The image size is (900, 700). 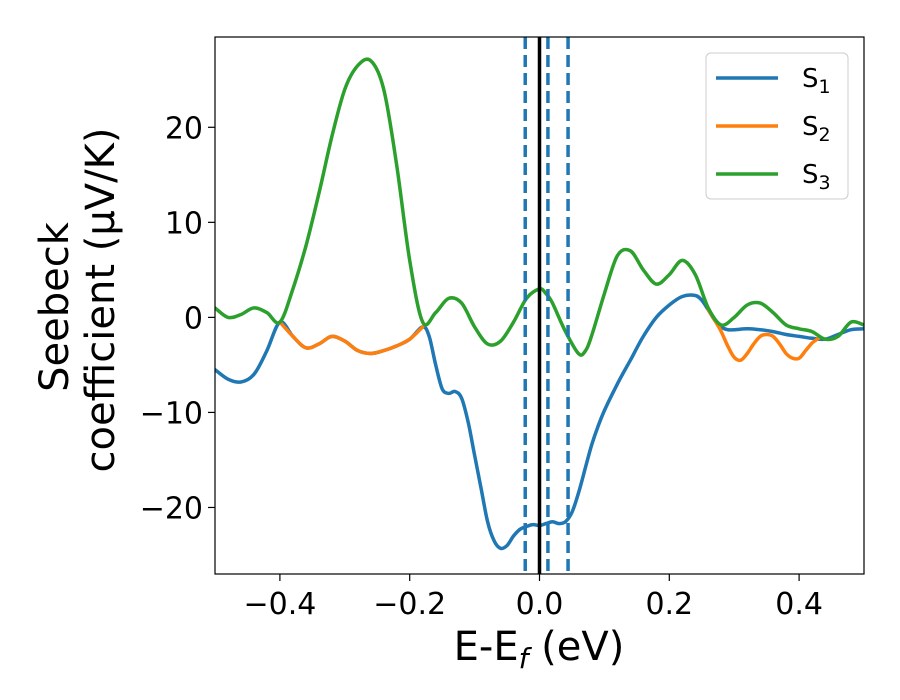 What do you see at coordinates (171, 508) in the screenshot?
I see `y-tick-label: −20` at bounding box center [171, 508].